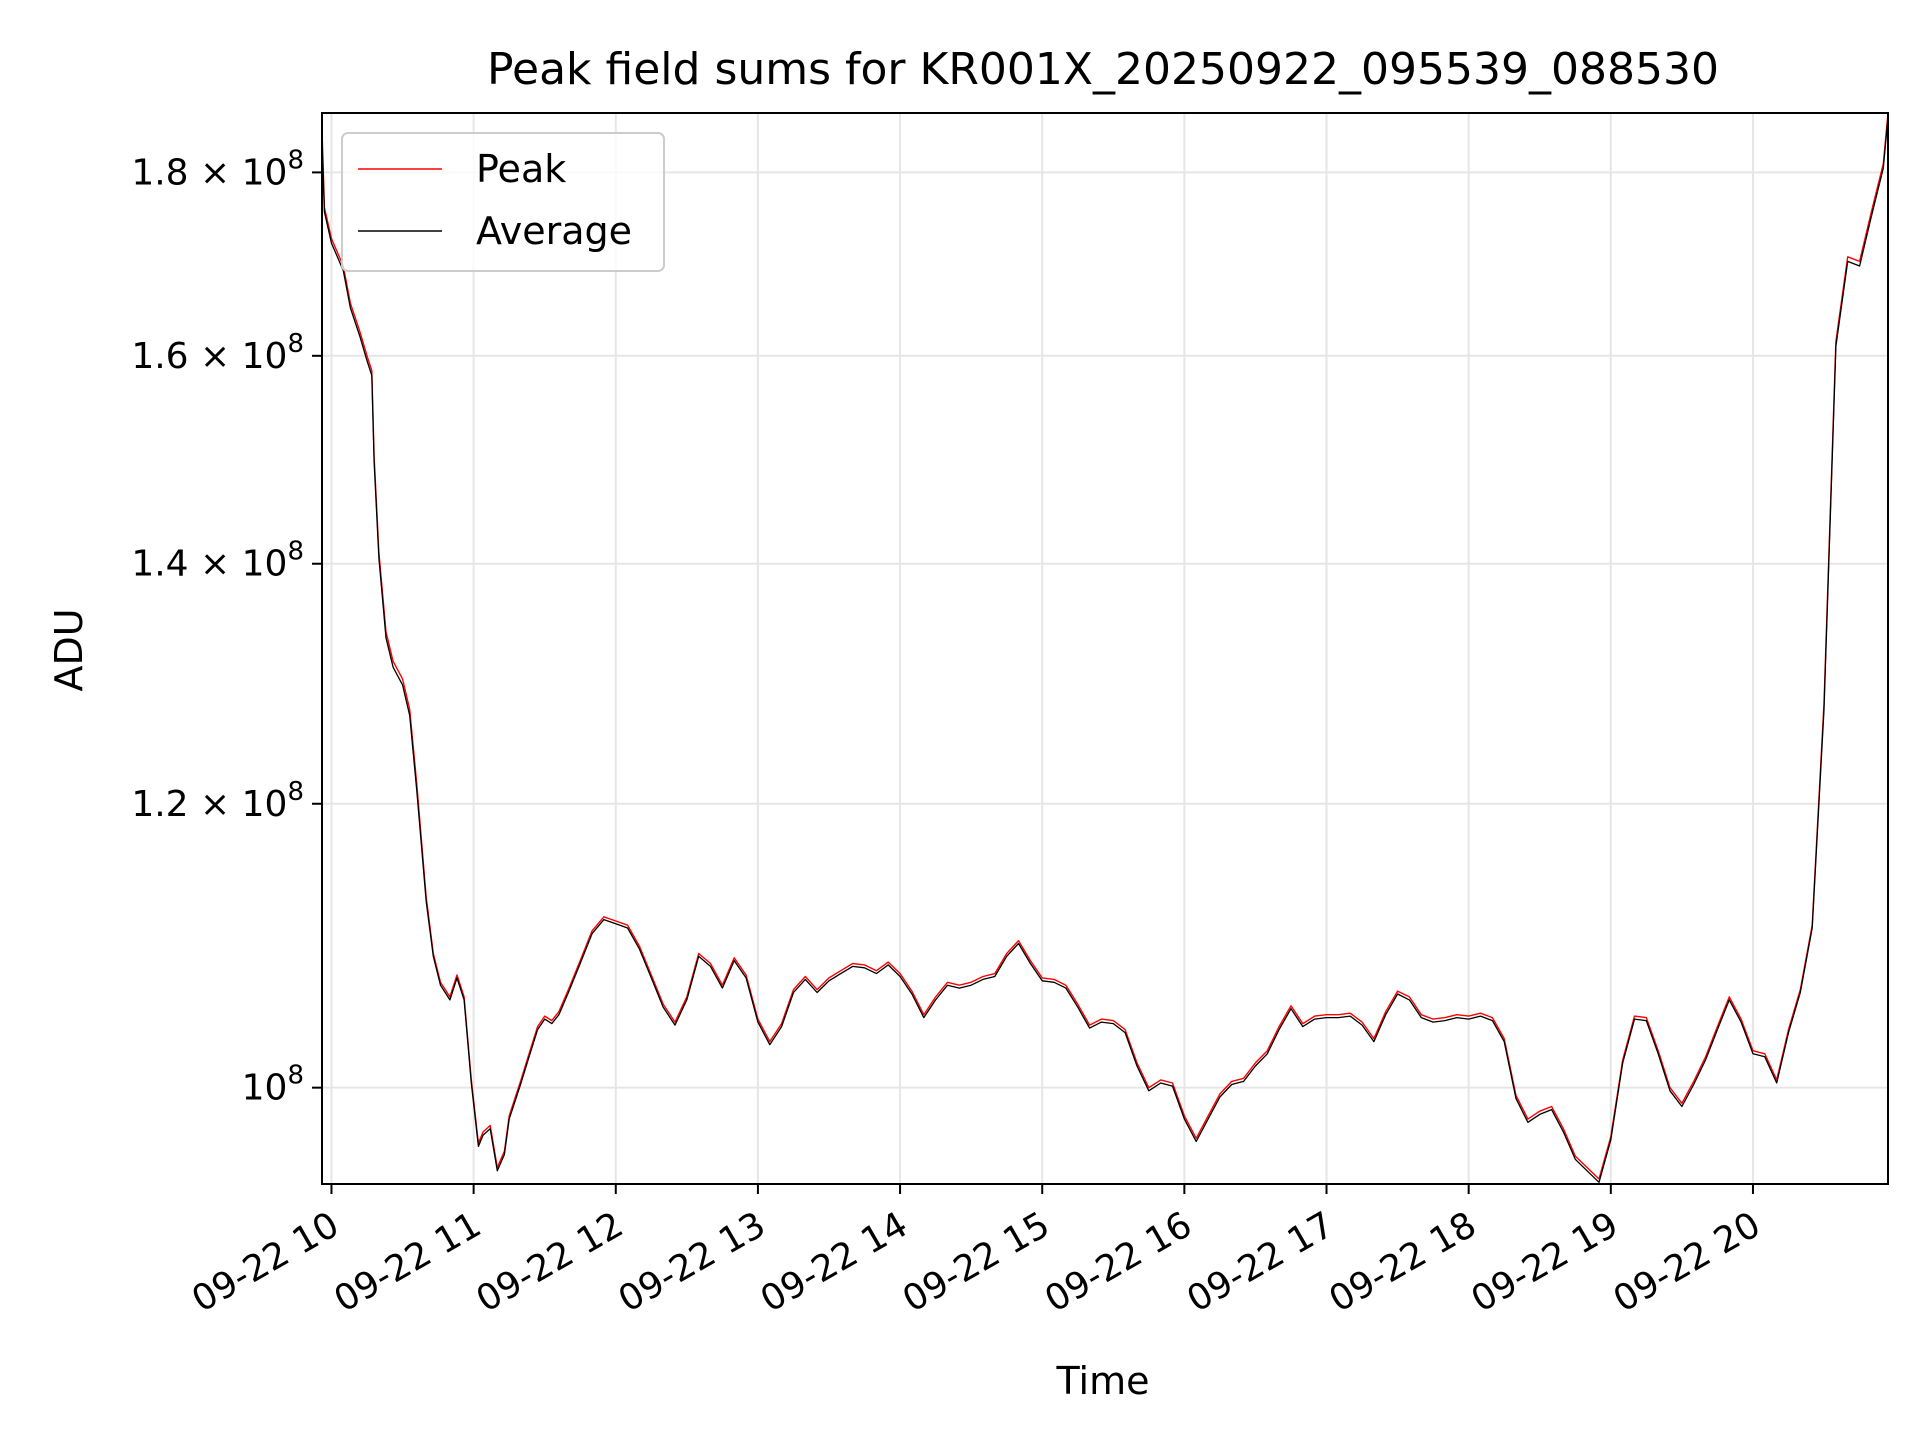  I want to click on y-tick-label: 1.6 × 108, so click(217, 353).